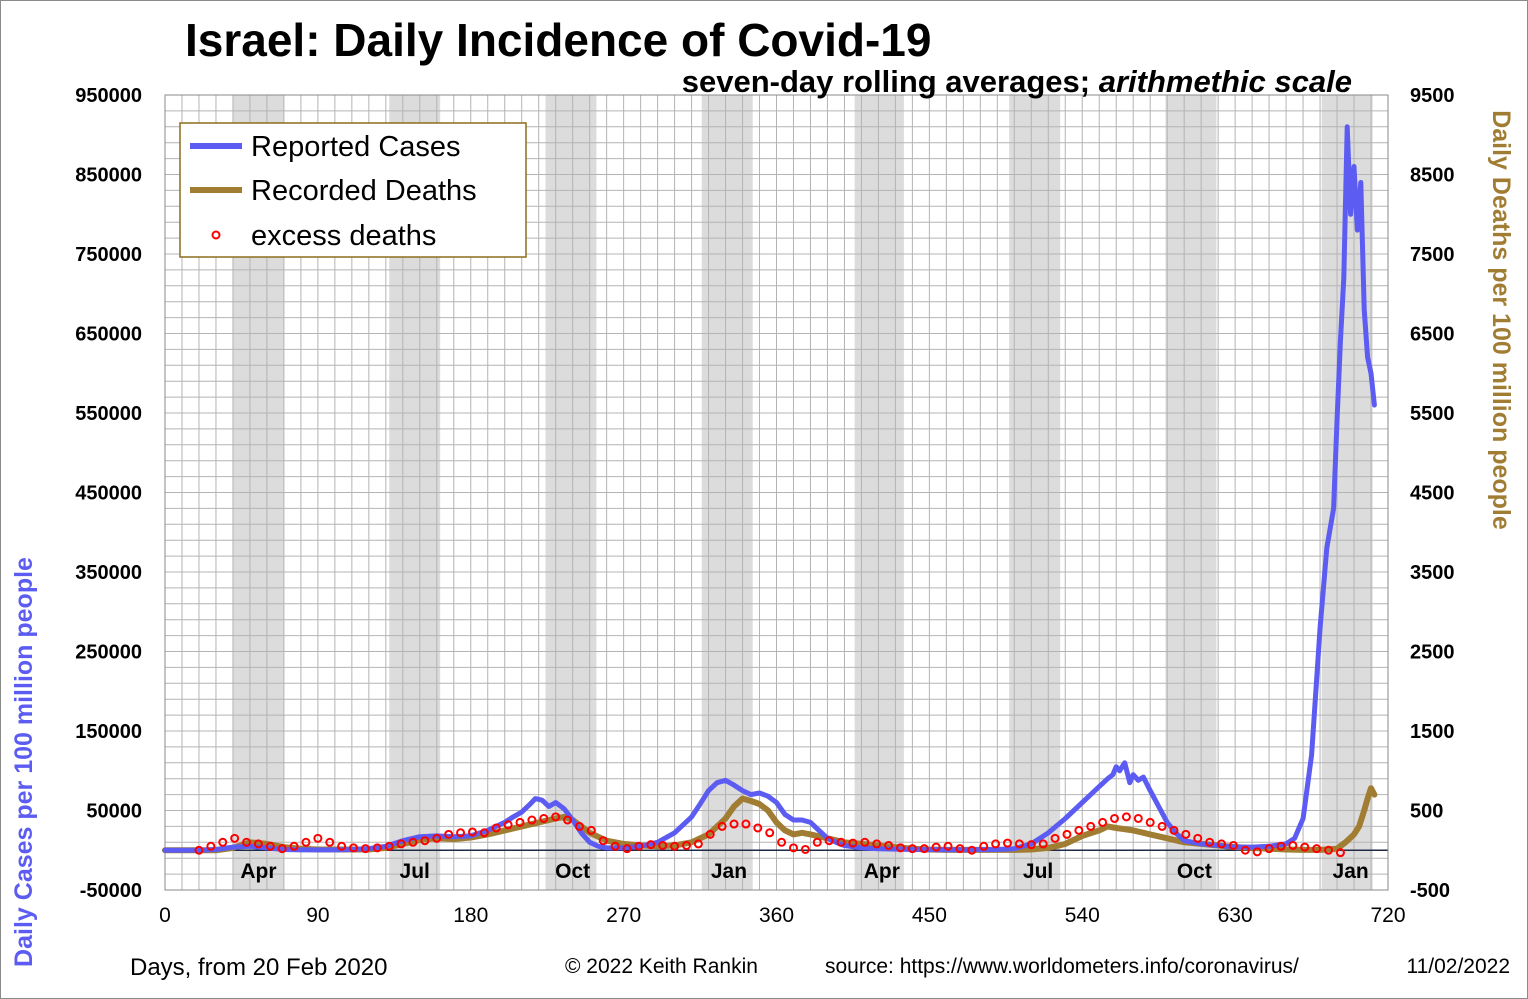 This screenshot has height=999, width=1528. I want to click on x-tick-label: 270, so click(623, 915).